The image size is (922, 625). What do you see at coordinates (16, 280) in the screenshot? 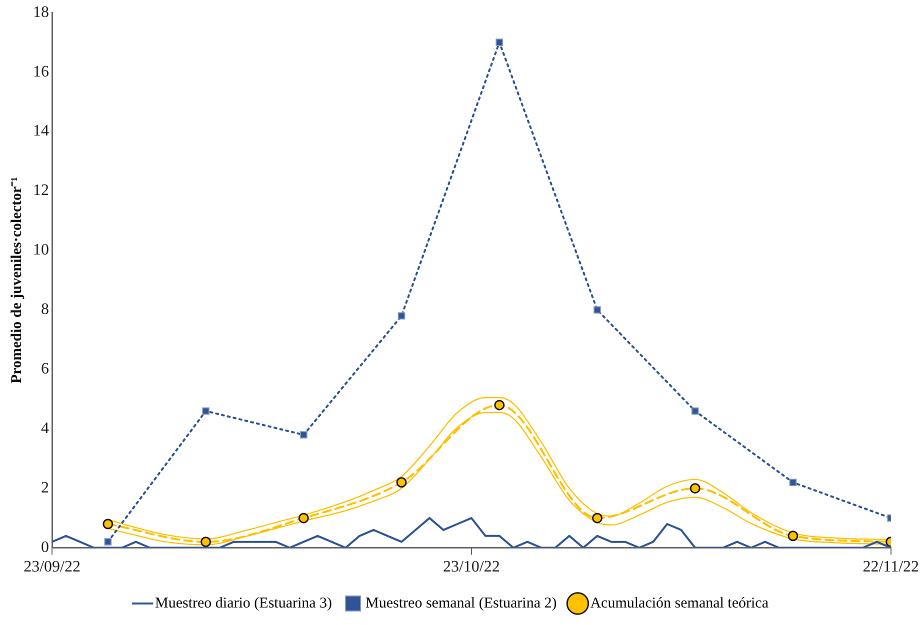
I see `y-axis-title: Promedio de juveniles·colector⁻¹` at bounding box center [16, 280].